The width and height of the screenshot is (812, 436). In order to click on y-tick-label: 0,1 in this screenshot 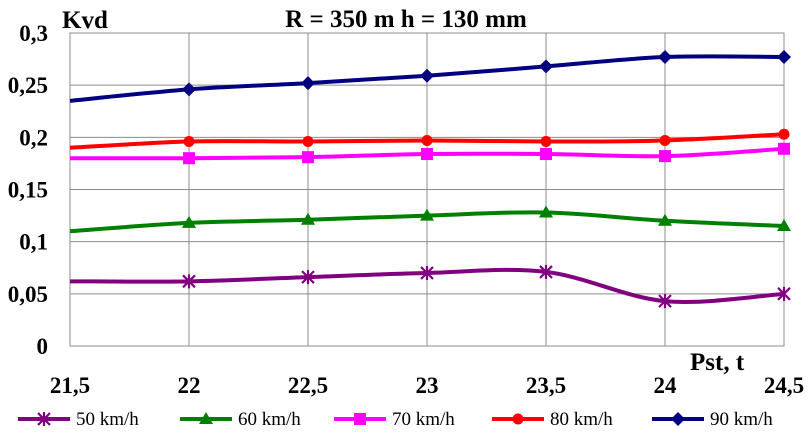, I will do `click(33, 242)`.